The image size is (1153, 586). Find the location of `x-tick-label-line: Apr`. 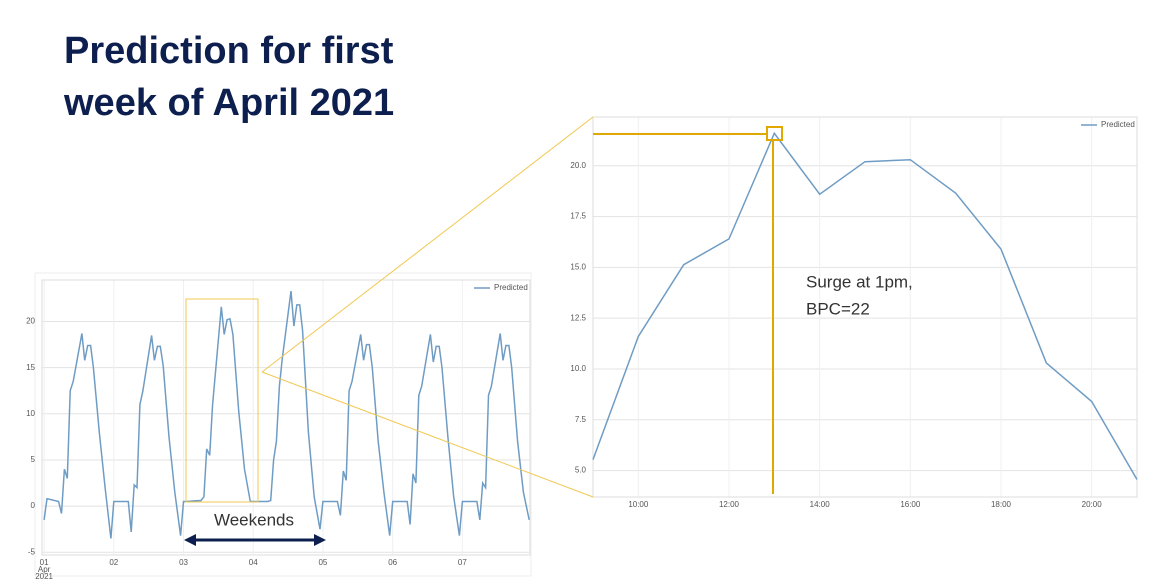

x-tick-label-line: Apr is located at coordinates (44, 569).